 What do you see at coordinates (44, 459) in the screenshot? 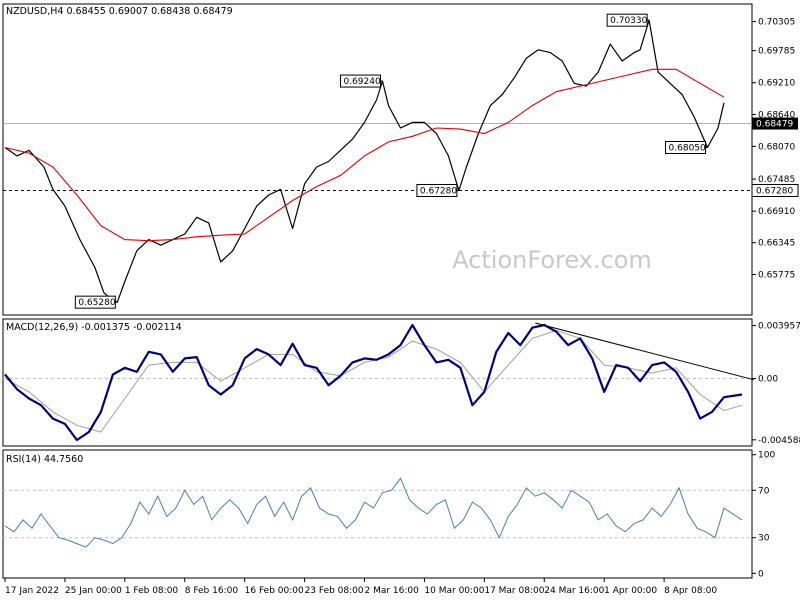
I see `rsi-title: RSI(14) 44.7560` at bounding box center [44, 459].